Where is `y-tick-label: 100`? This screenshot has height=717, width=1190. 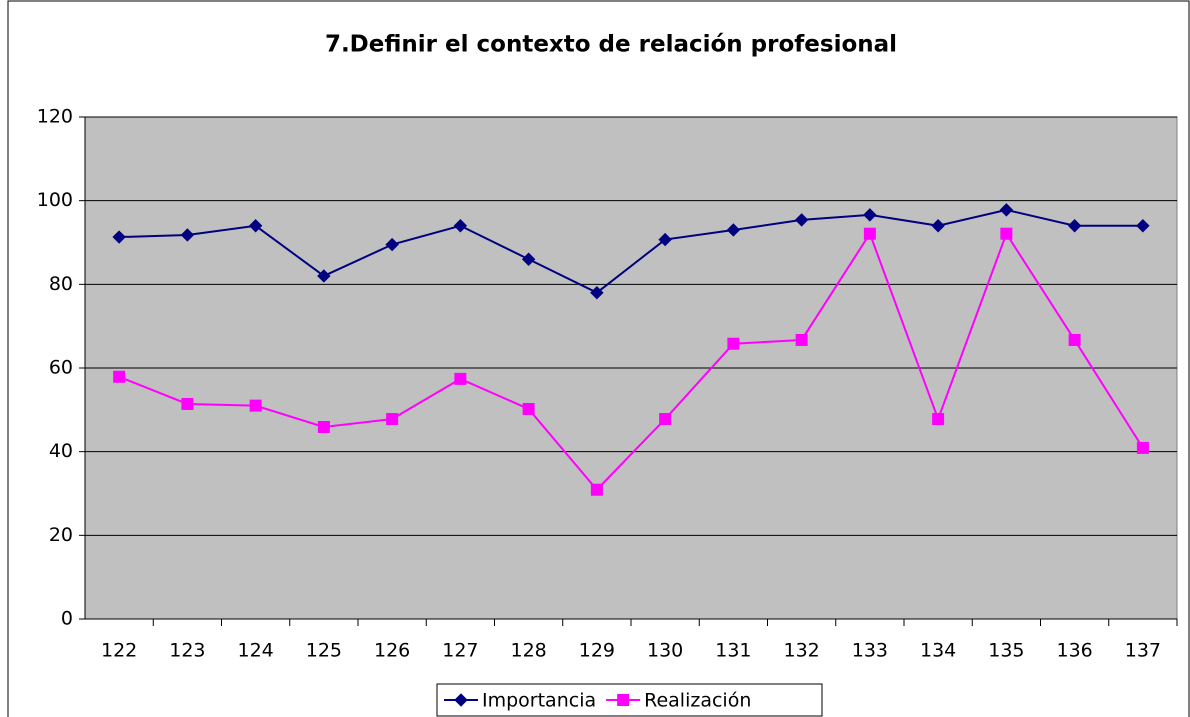 y-tick-label: 100 is located at coordinates (55, 200).